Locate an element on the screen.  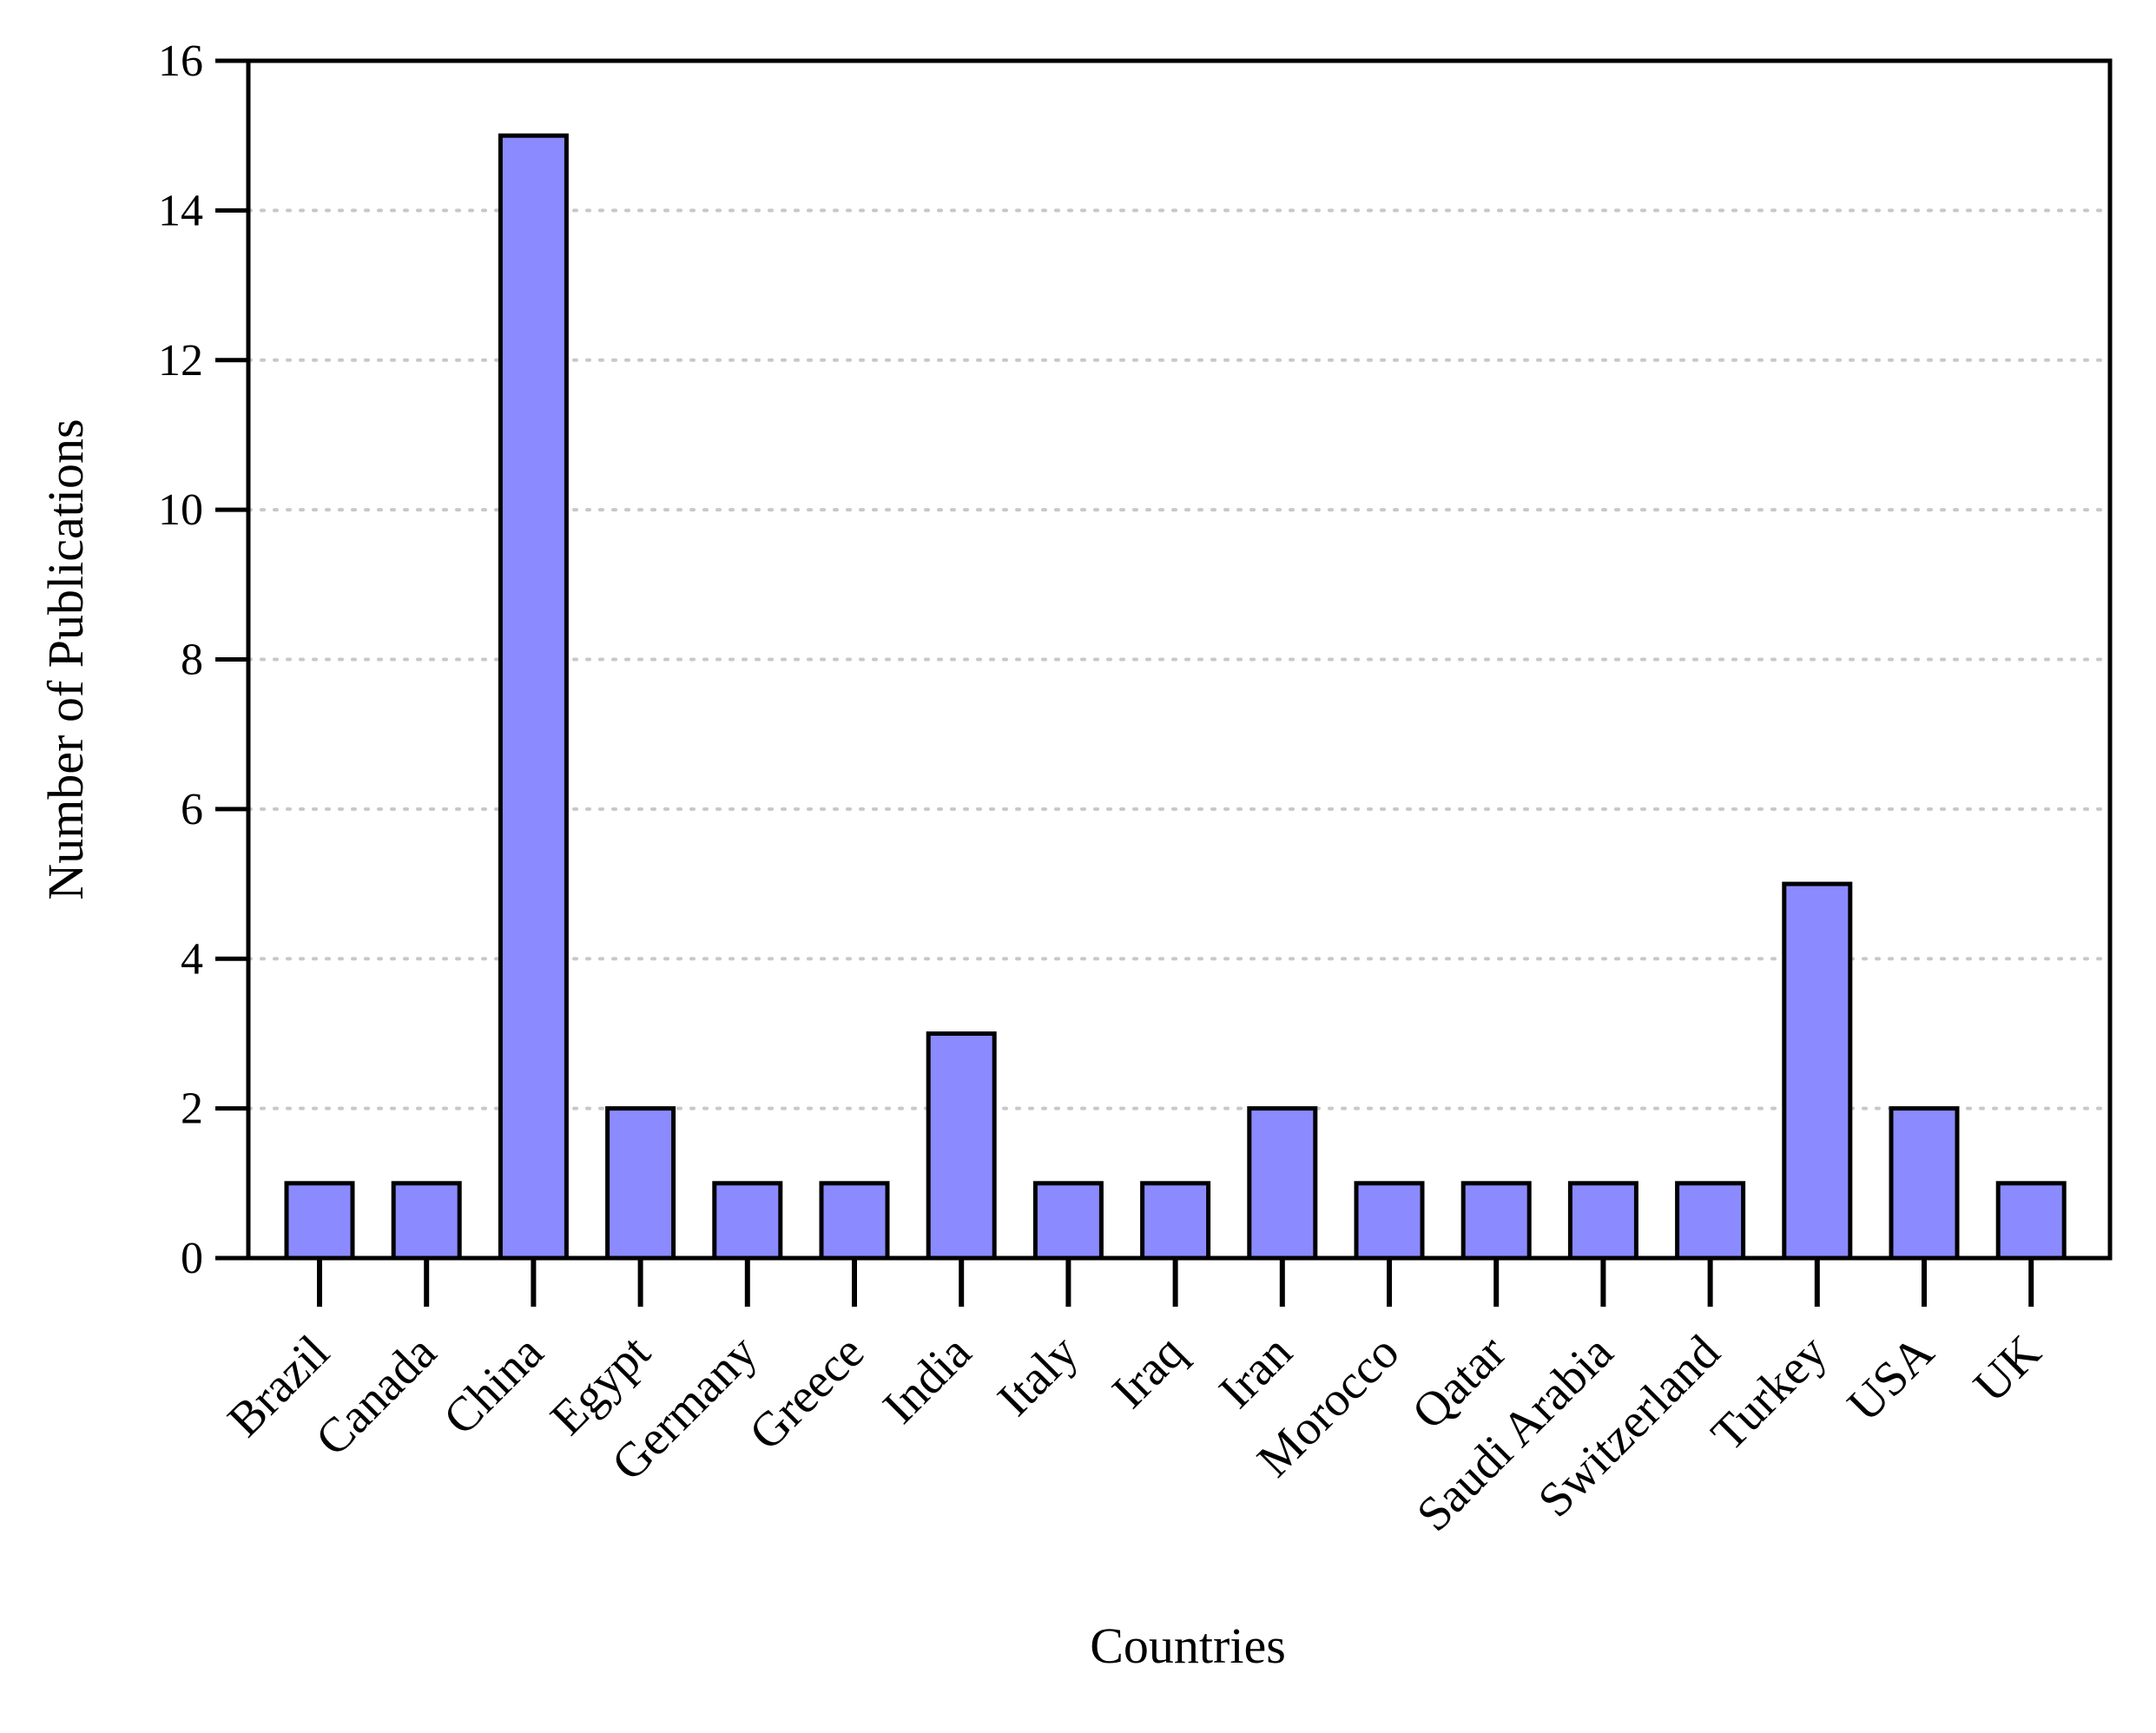
x-tick-label: India is located at coordinates (927, 1379).